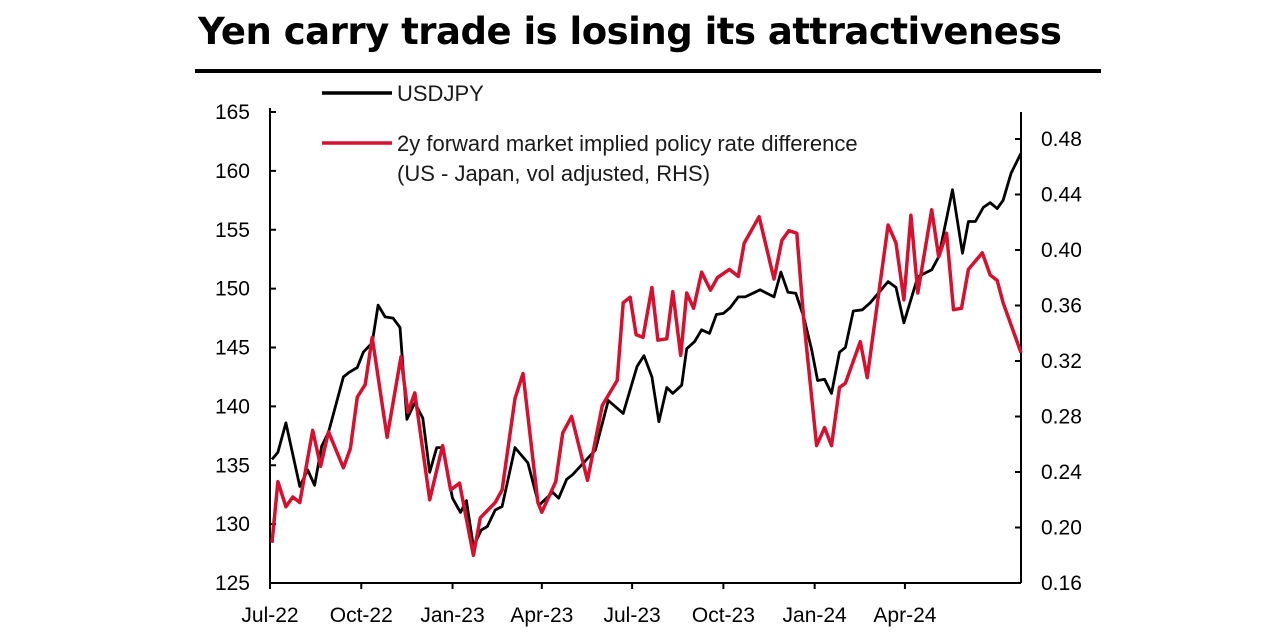  I want to click on y2-tick-label: 0.48, so click(1061, 139).